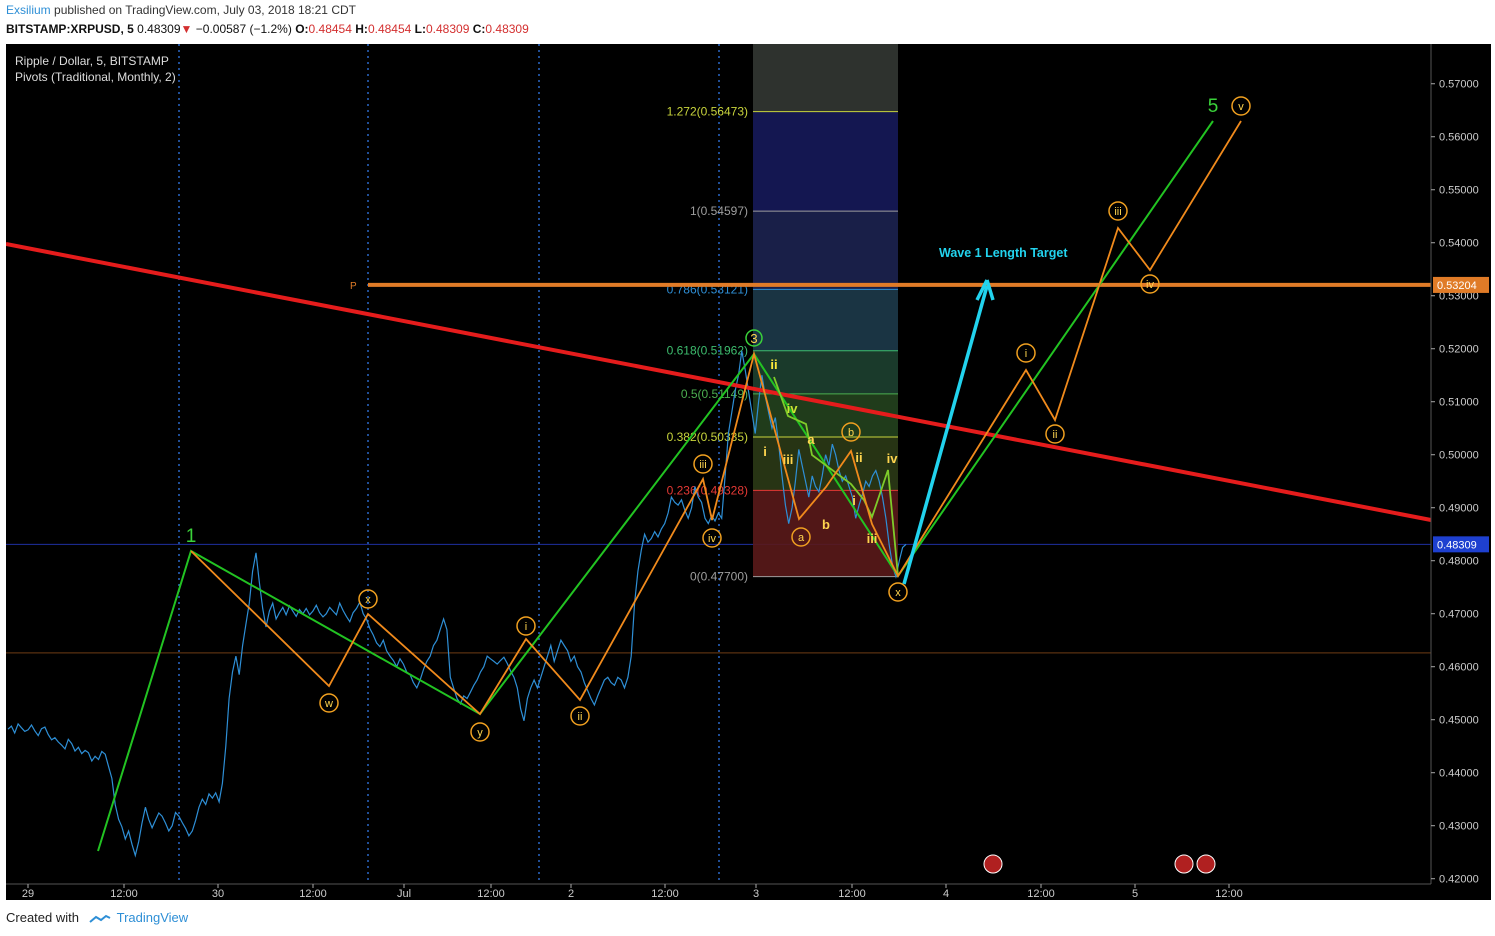  I want to click on wave-label: 3, so click(753, 338).